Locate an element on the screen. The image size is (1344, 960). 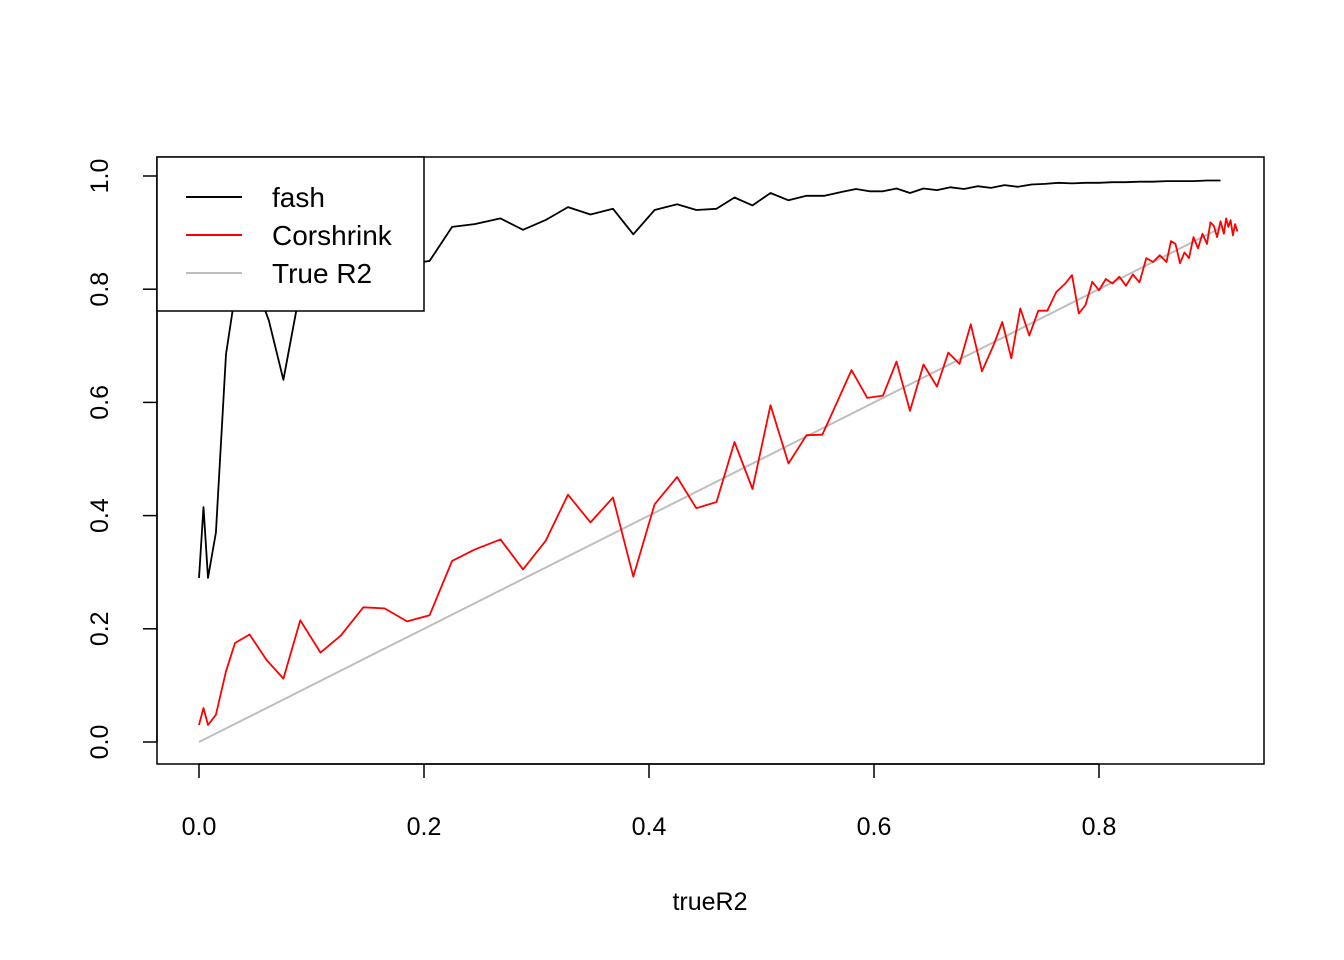
legend-label-fash: fash is located at coordinates (298, 197).